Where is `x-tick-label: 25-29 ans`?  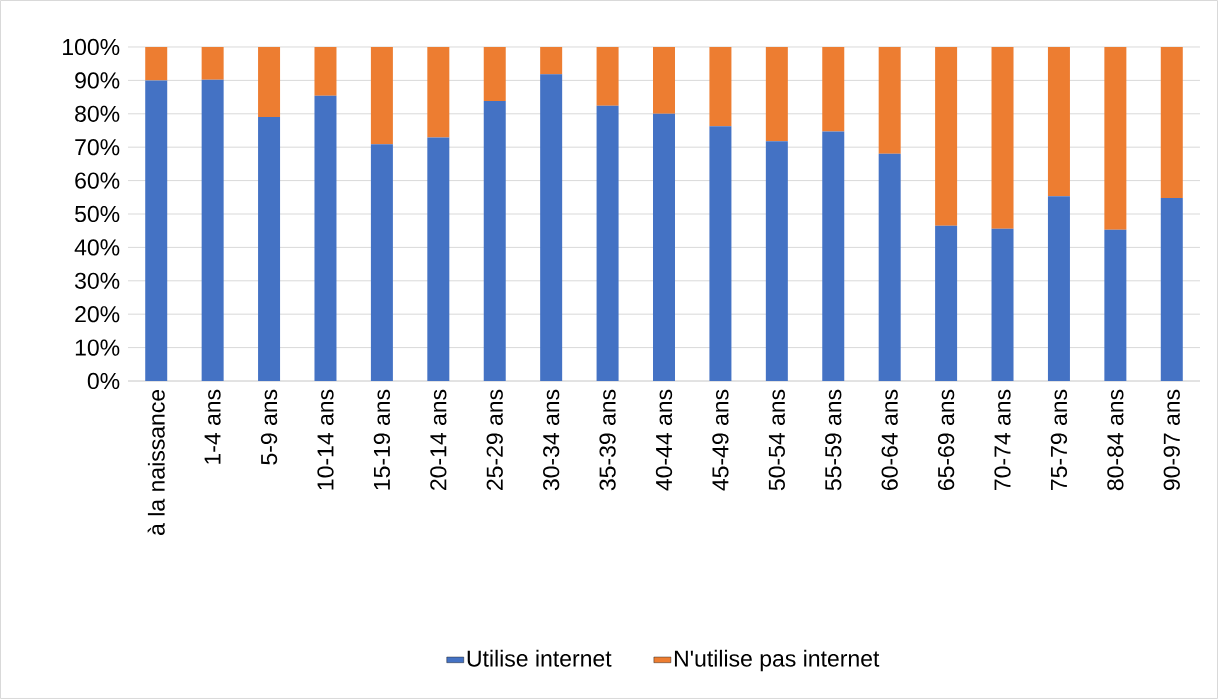 x-tick-label: 25-29 ans is located at coordinates (494, 439).